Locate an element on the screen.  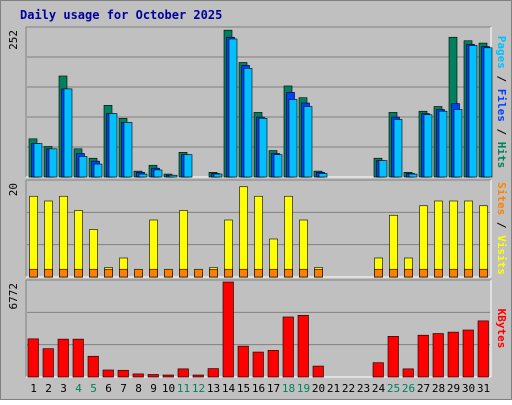
day-label: 22 is located at coordinates (348, 388).